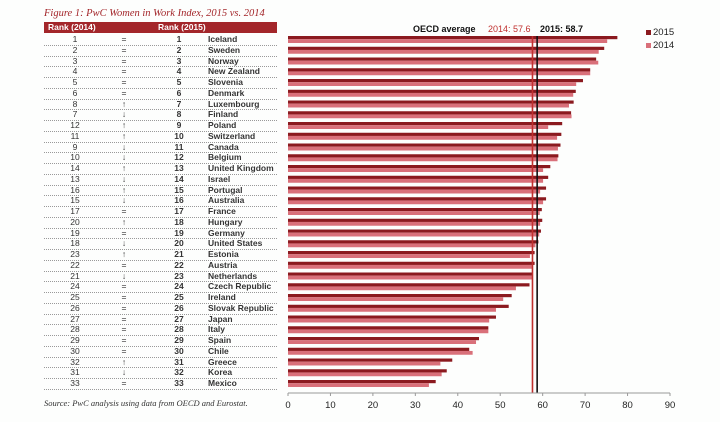 Image resolution: width=720 pixels, height=422 pixels. I want to click on country-name: Canada, so click(223, 146).